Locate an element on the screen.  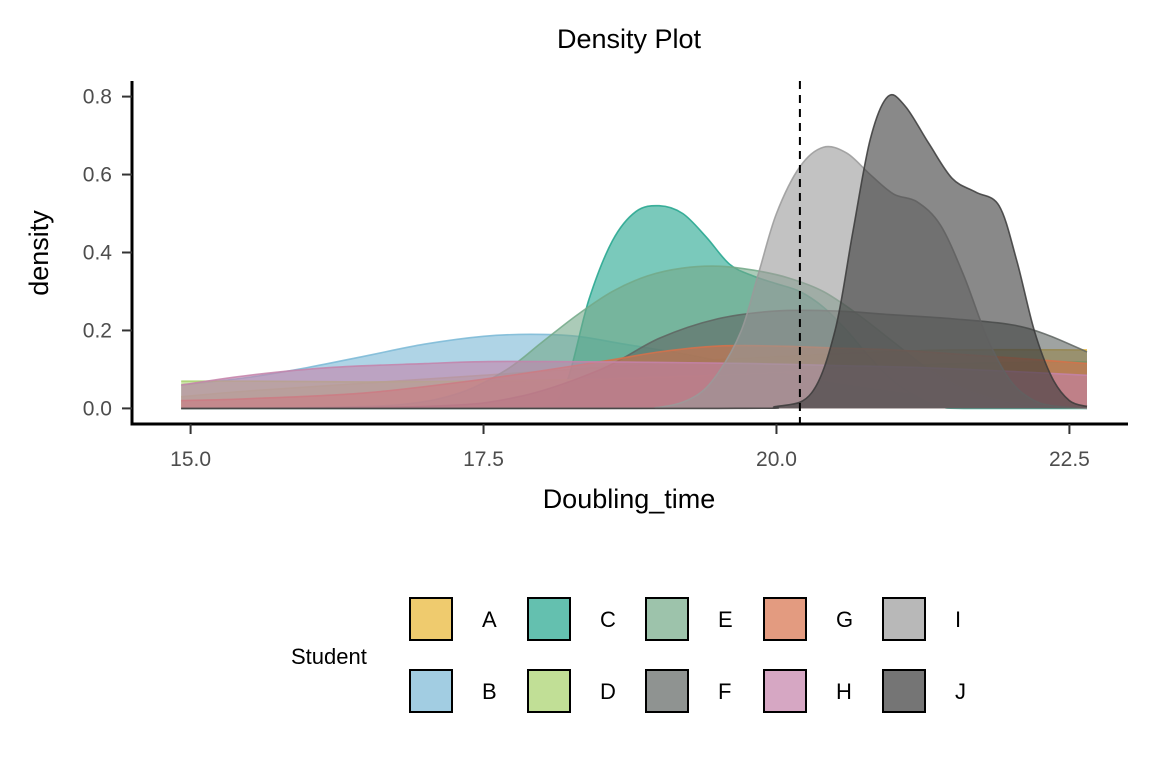
x-axis-title: Doubling_time is located at coordinates (629, 499).